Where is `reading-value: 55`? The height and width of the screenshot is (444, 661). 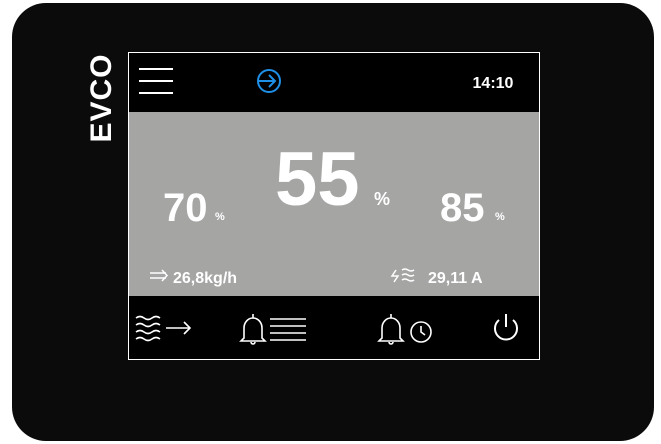 reading-value: 55 is located at coordinates (317, 179).